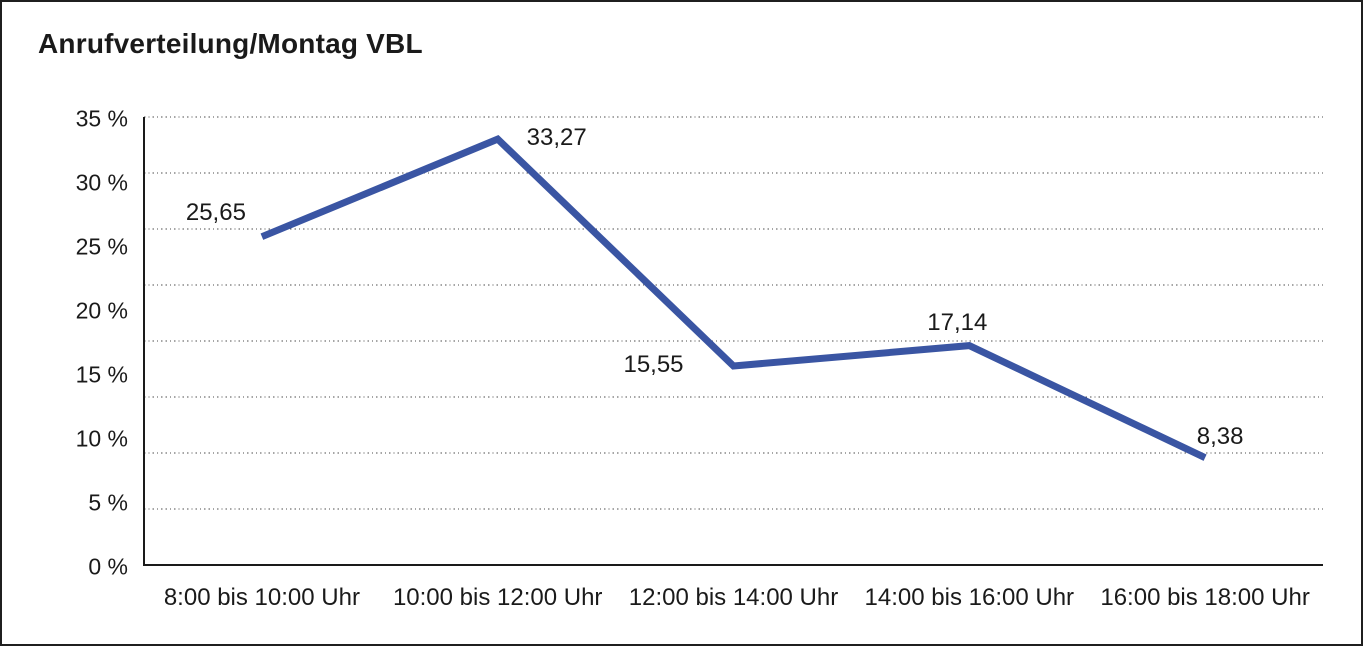 Image resolution: width=1363 pixels, height=646 pixels. Describe the element at coordinates (108, 502) in the screenshot. I see `y-axis-label: 5 %` at that location.